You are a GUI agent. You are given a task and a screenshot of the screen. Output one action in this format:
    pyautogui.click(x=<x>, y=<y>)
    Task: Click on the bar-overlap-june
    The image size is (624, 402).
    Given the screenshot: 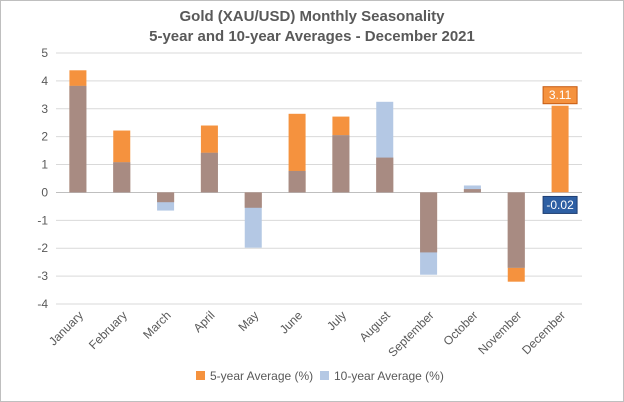 What is the action you would take?
    pyautogui.click(x=297, y=181)
    